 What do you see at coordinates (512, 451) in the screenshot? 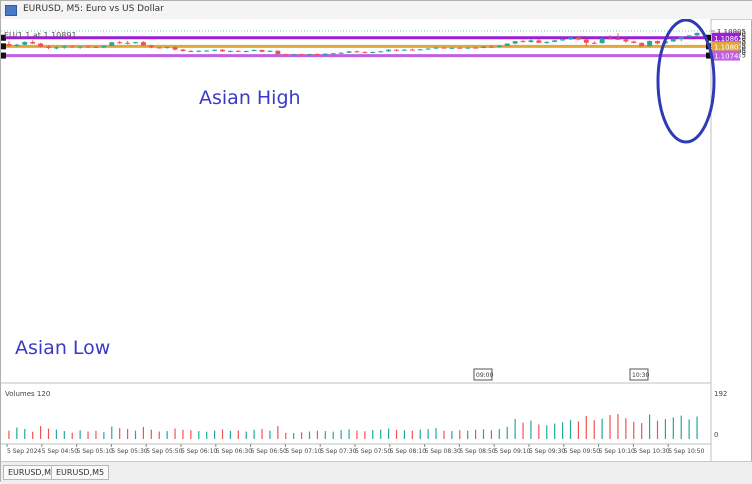
I see `x-tick-label: 5 Sep 09:10` at bounding box center [512, 451].